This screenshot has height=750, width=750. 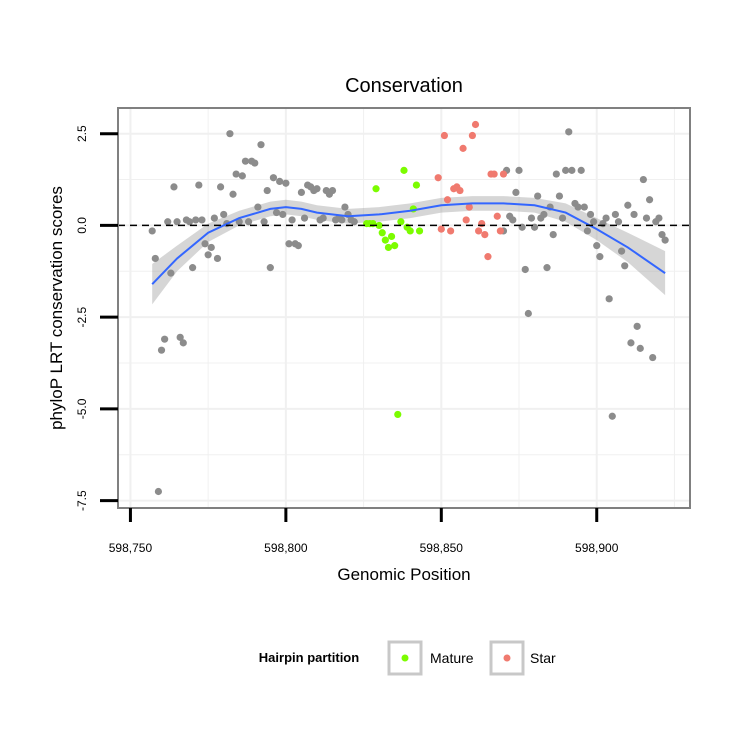 I want to click on legend-swatch-mature, so click(x=405, y=658).